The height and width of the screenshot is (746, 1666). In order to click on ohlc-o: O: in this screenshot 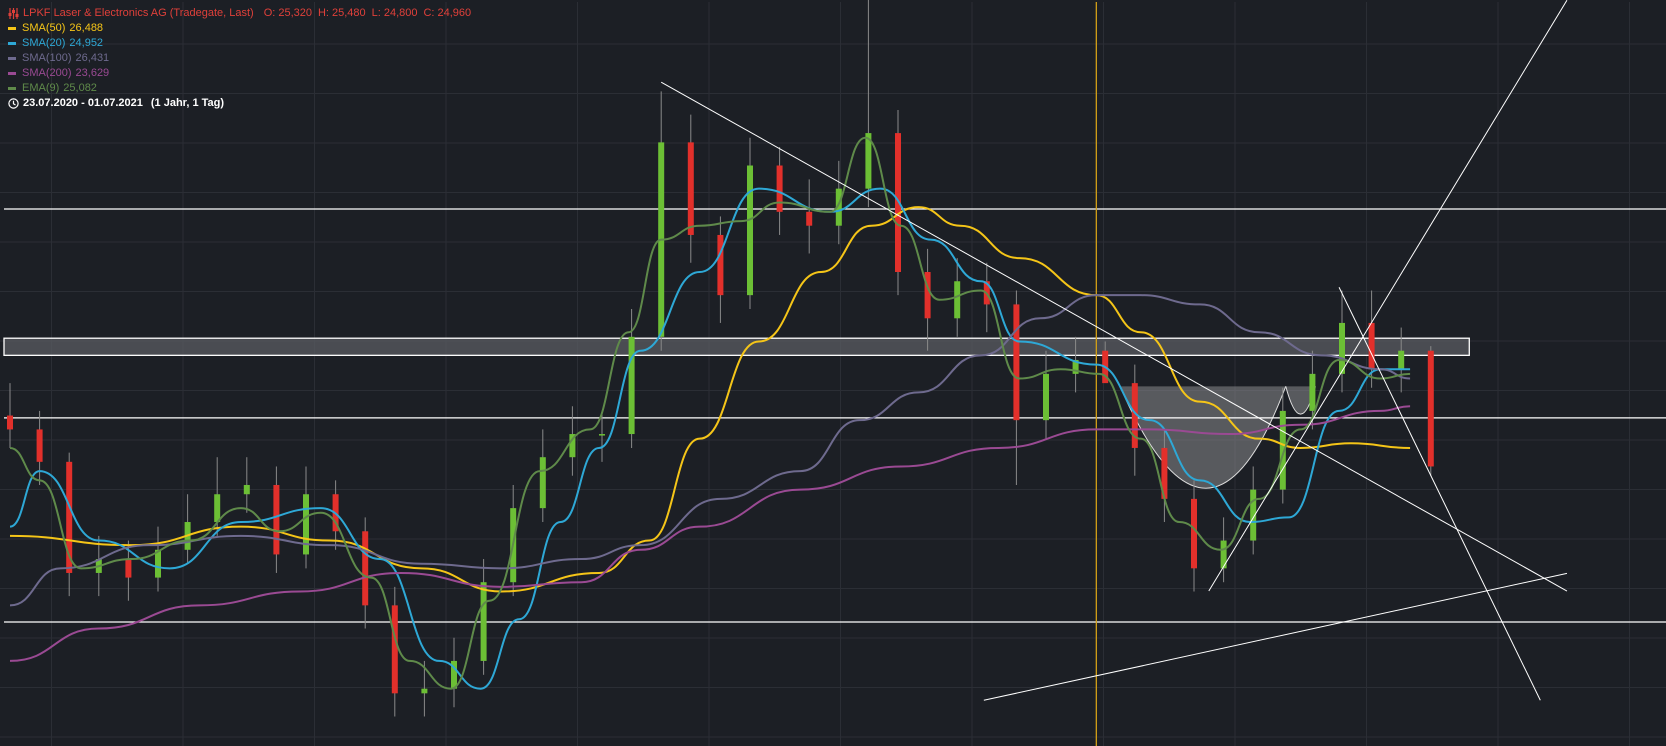, I will do `click(269, 13)`.